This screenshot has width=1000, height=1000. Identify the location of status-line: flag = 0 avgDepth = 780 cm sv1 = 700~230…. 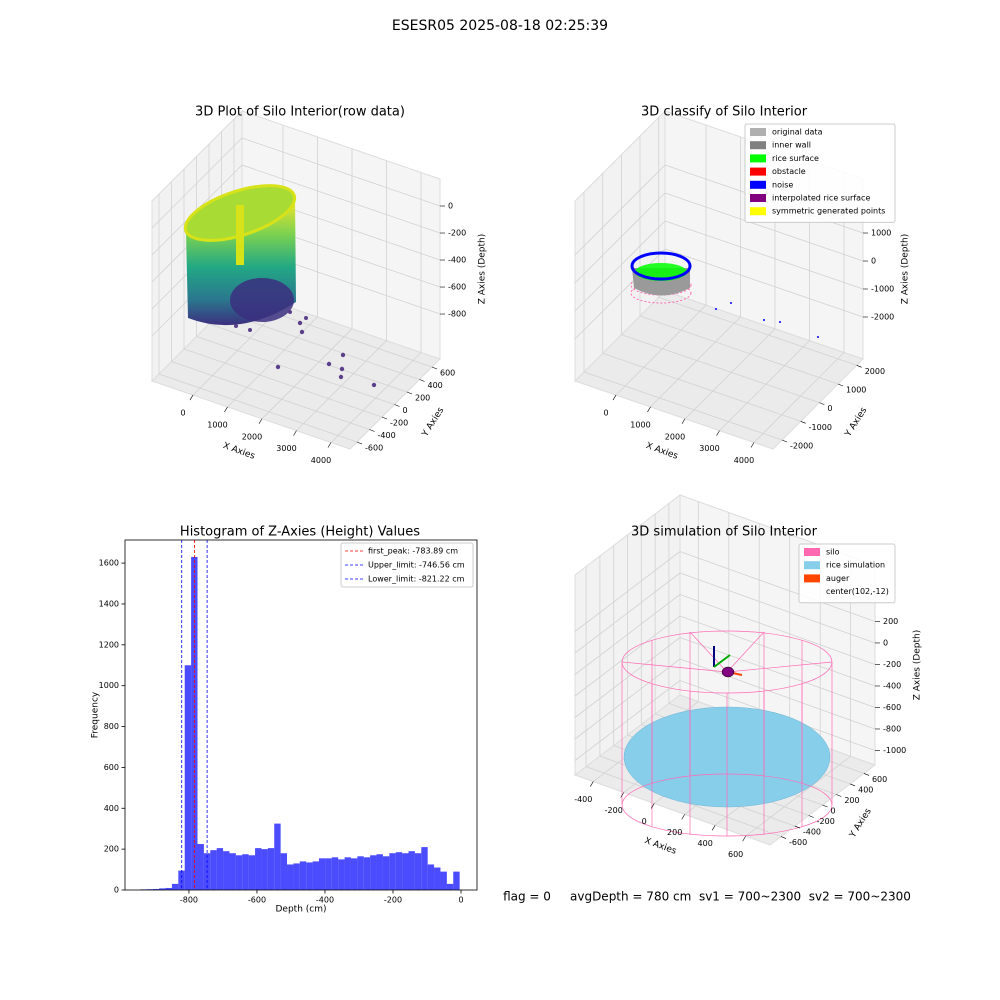
(707, 897).